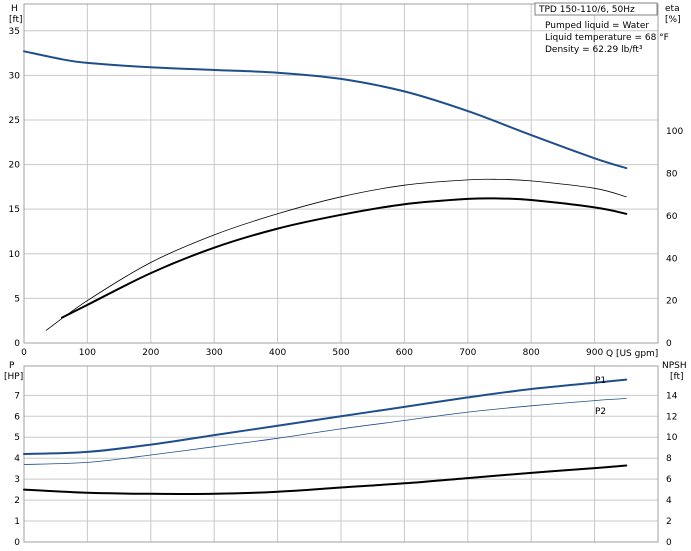 This screenshot has height=551, width=691. What do you see at coordinates (325, 480) in the screenshot?
I see `series-npsh-curve` at bounding box center [325, 480].